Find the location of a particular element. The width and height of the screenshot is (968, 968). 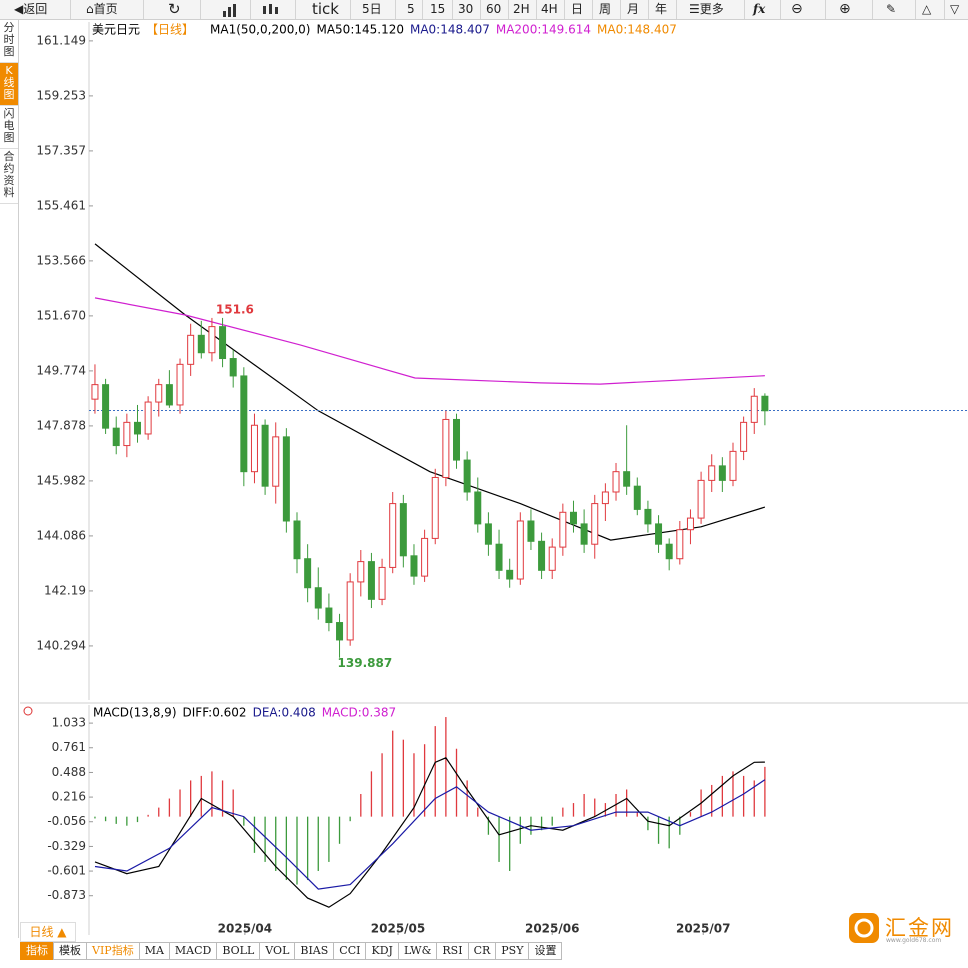

tab: PSY is located at coordinates (512, 951).